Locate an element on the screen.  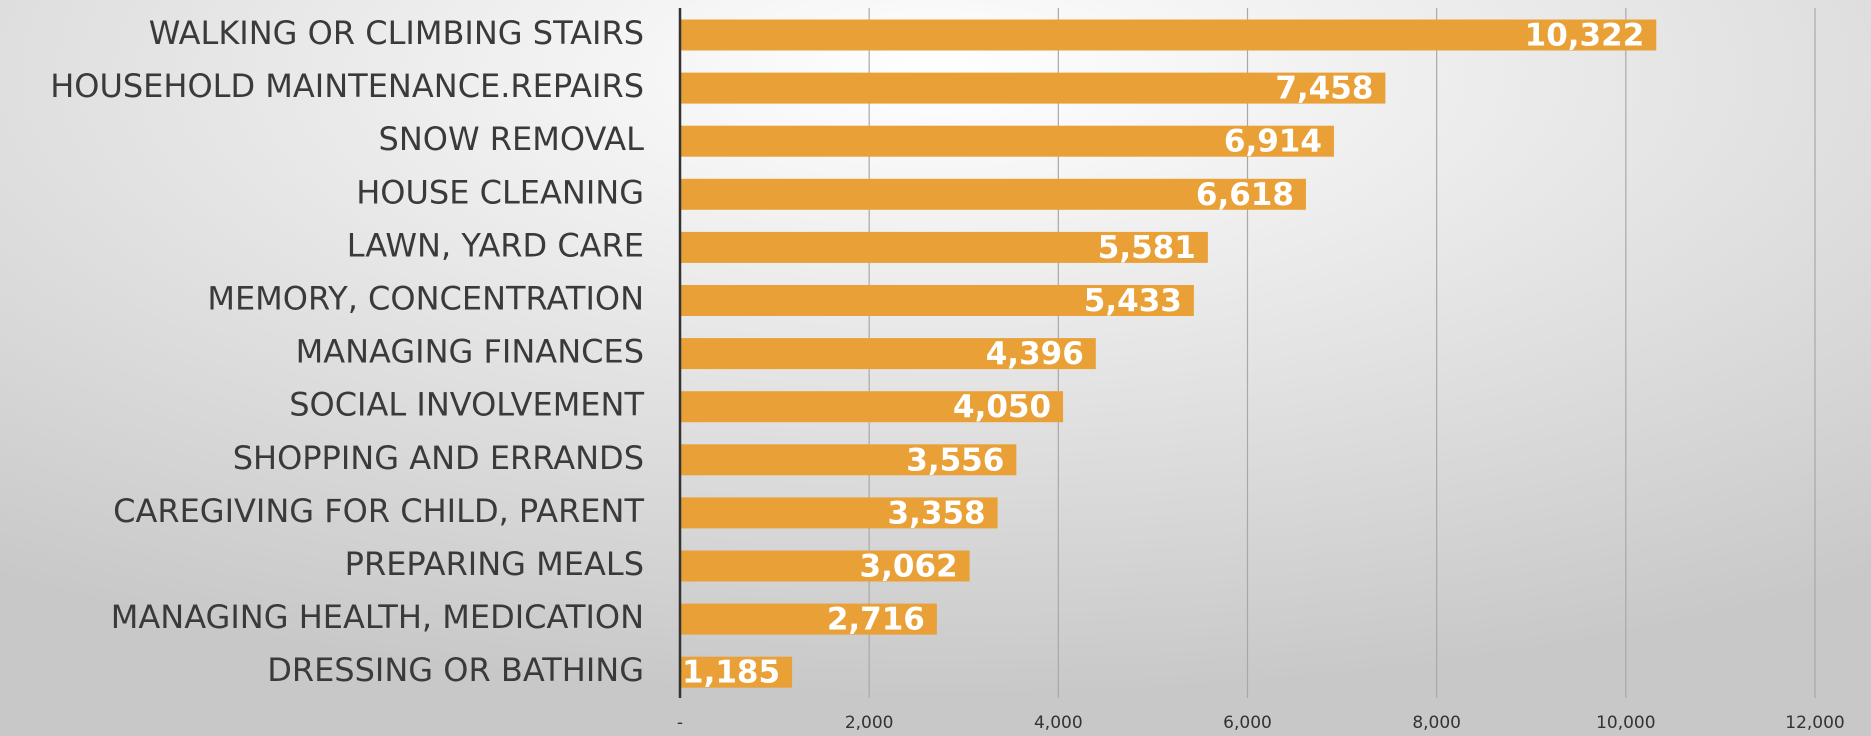
data-label: 3,358 is located at coordinates (937, 513).